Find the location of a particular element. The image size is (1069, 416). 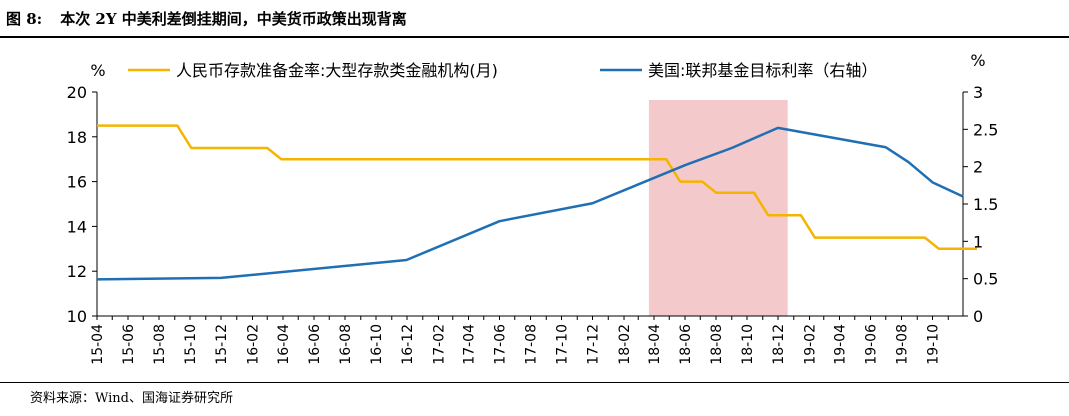

source-rule is located at coordinates (534, 382).